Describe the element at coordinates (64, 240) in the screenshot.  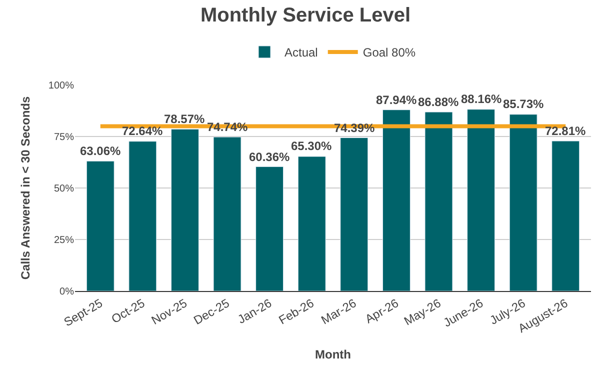
I see `y-tick-label: 25%` at that location.